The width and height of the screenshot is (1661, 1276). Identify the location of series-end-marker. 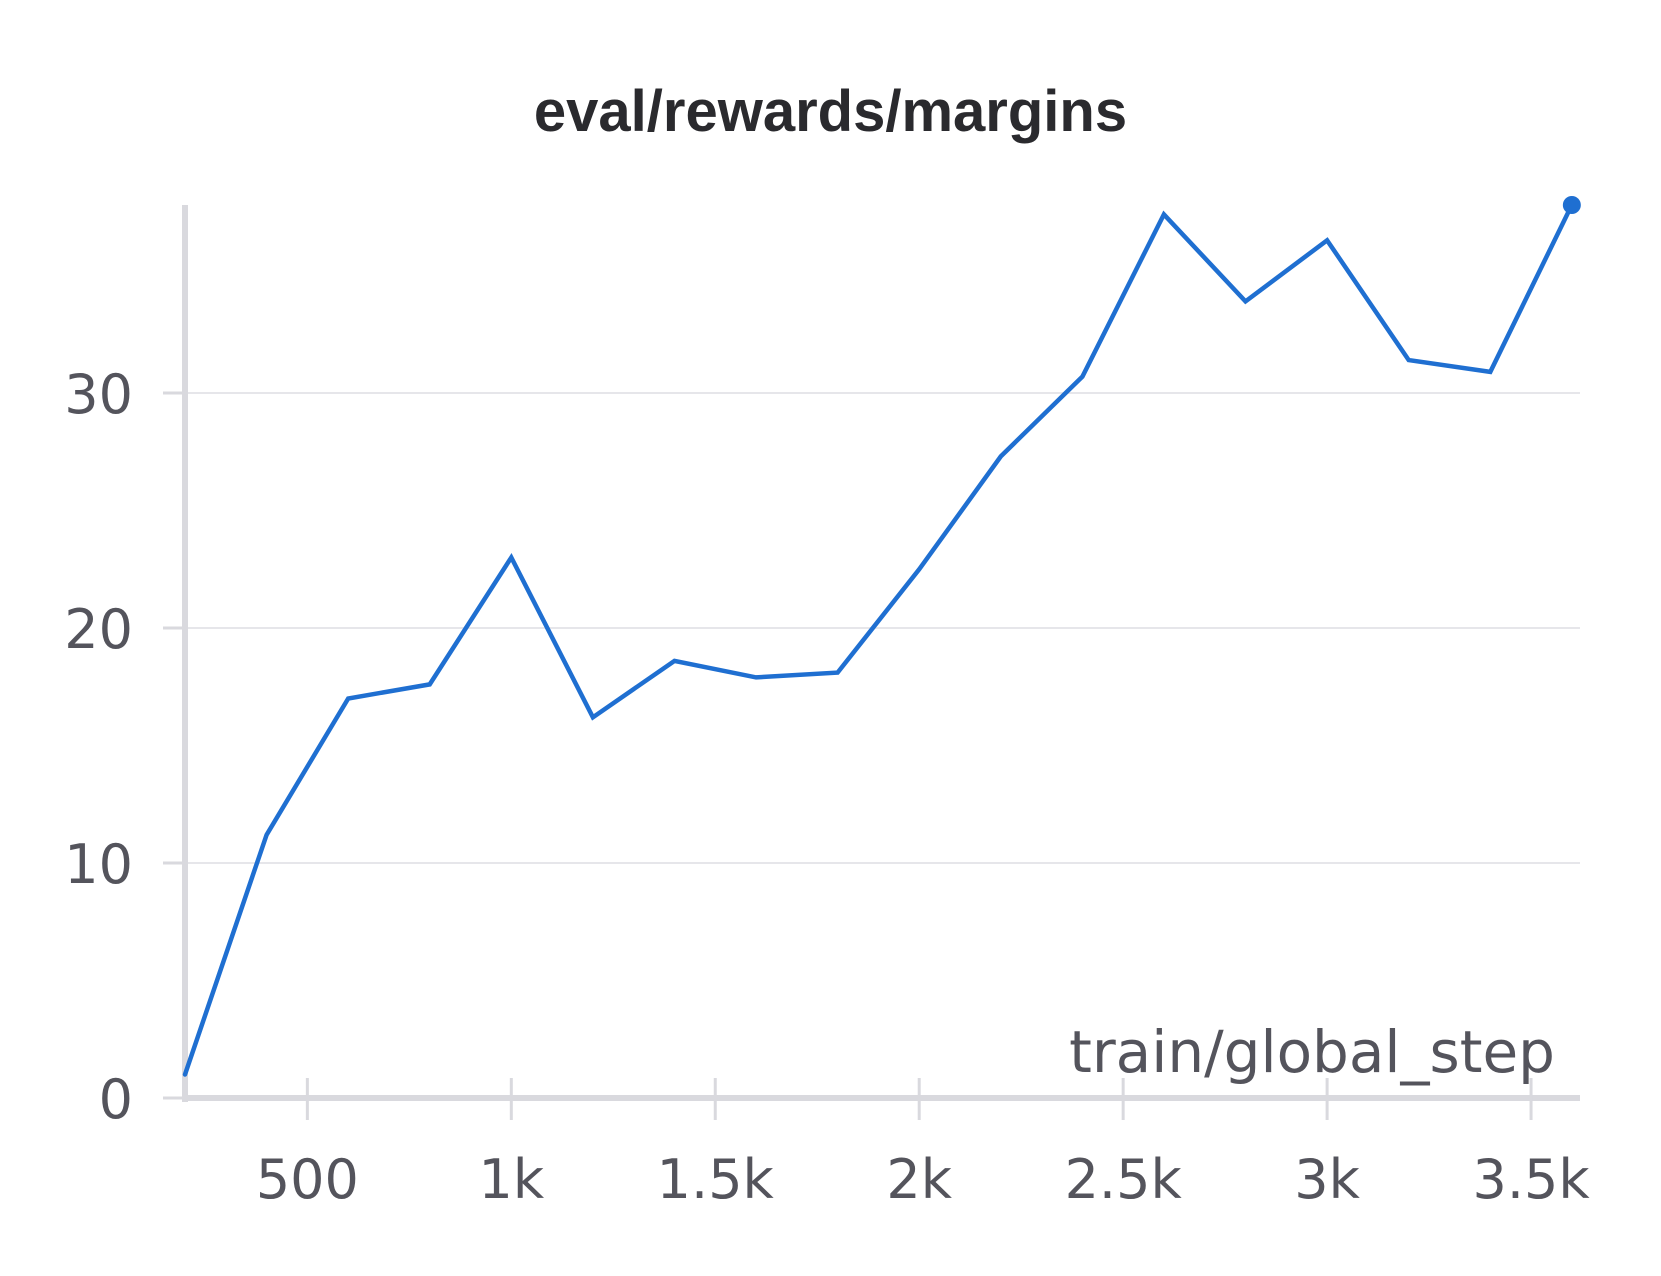
(1571, 205).